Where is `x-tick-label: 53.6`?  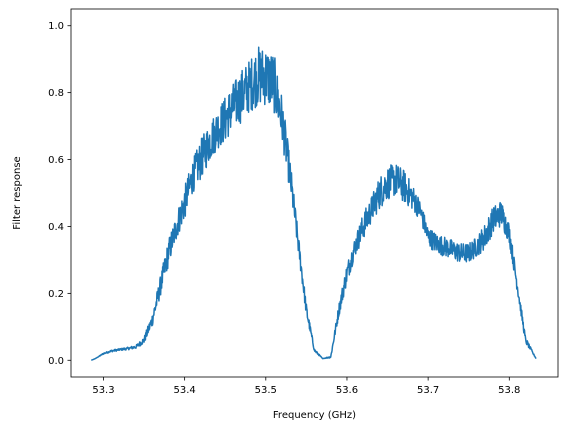
x-tick-label: 53.6 is located at coordinates (347, 390).